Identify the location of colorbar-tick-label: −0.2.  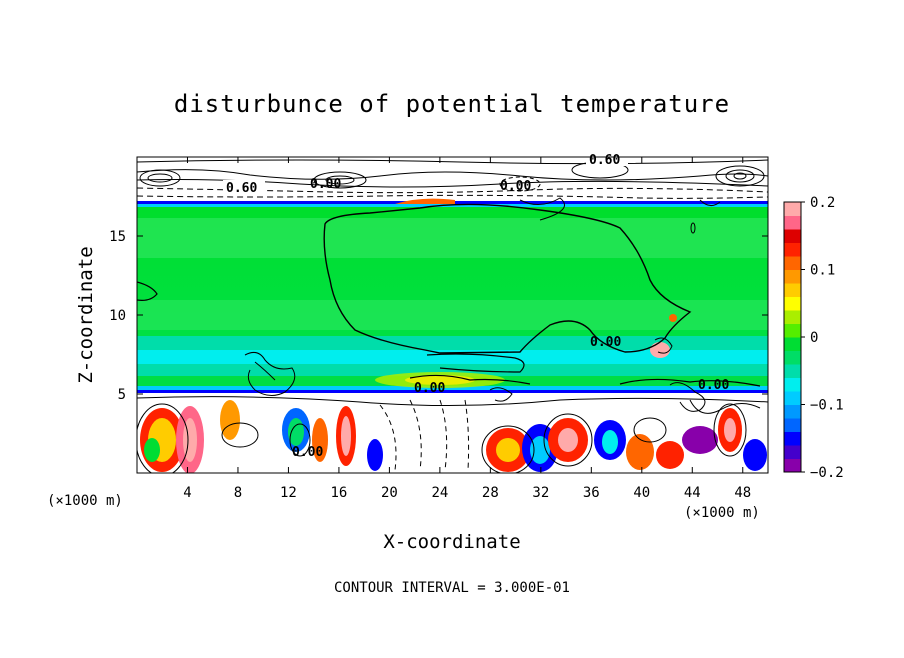
(827, 473).